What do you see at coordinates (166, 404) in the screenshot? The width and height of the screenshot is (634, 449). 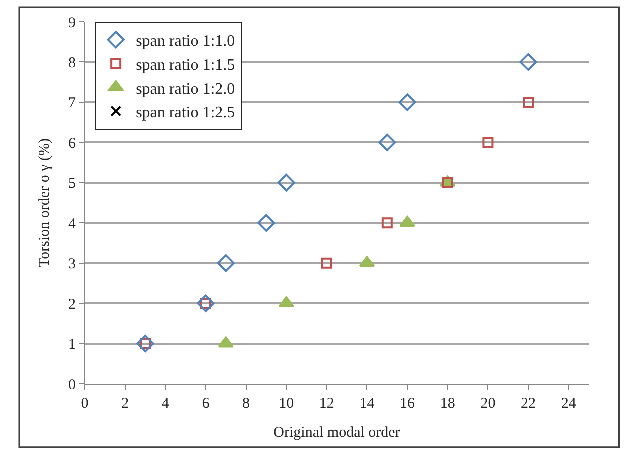 I see `x-tick-label: 4` at bounding box center [166, 404].